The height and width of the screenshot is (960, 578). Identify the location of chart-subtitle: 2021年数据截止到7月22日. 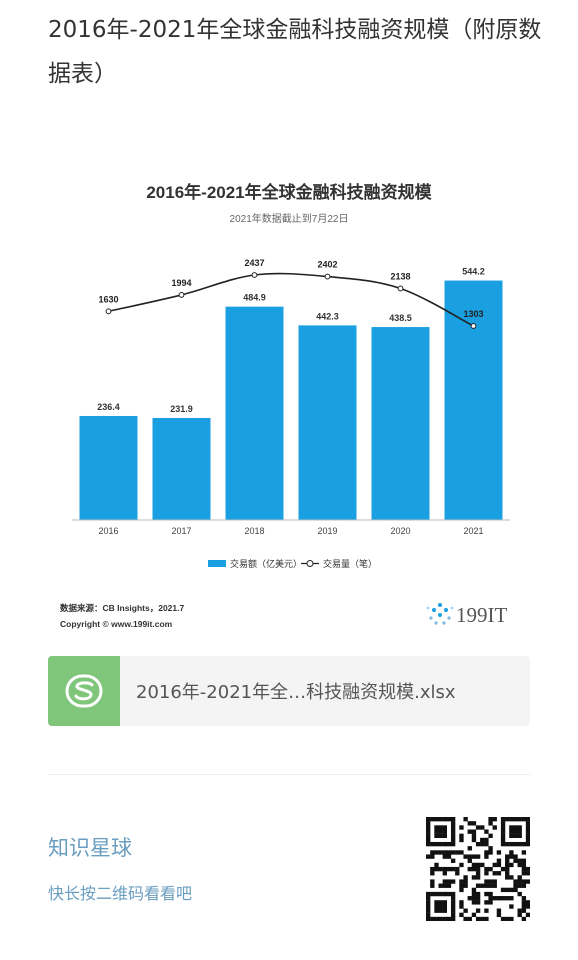
(289, 218).